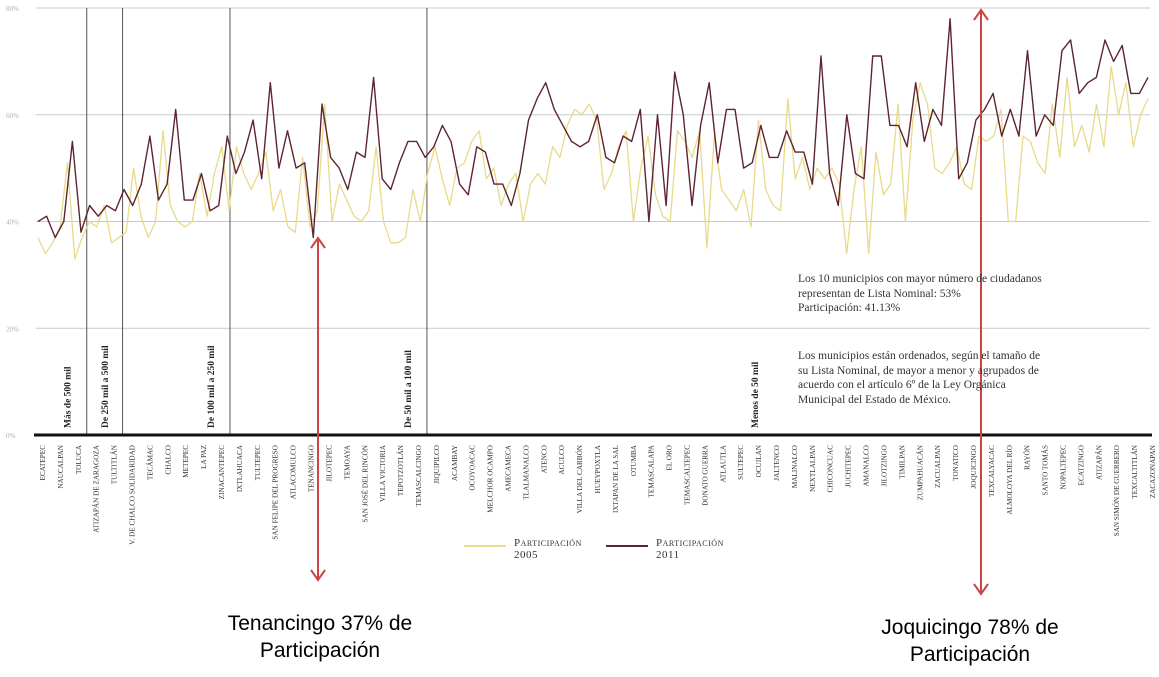  What do you see at coordinates (1116, 490) in the screenshot?
I see `x-tick-label: SAN SIMÓN DE GUERRERO` at bounding box center [1116, 490].